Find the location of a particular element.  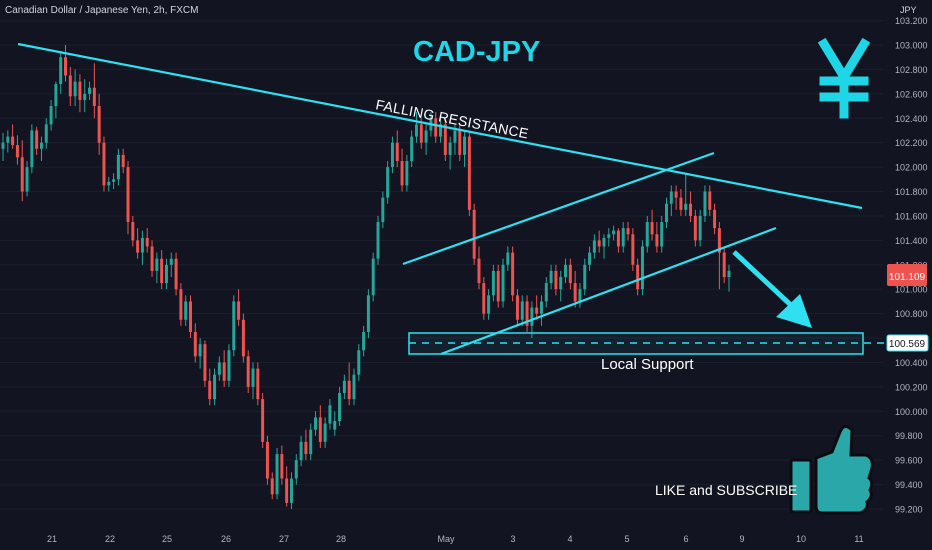

forecast-arrow-head is located at coordinates (794, 311).